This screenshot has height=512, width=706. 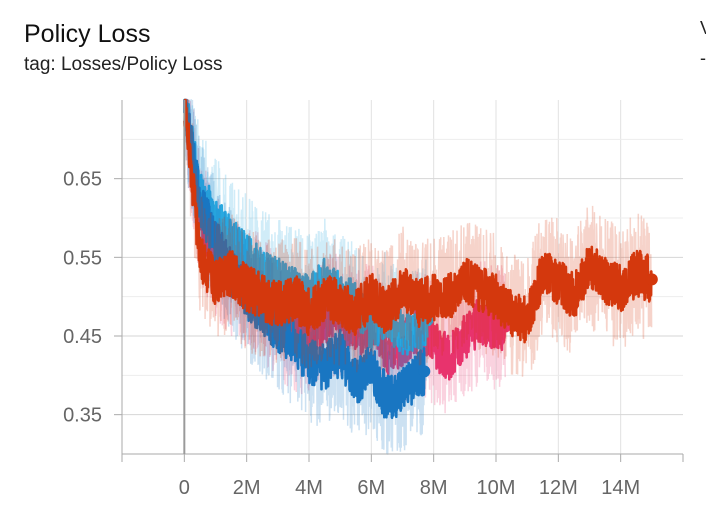 What do you see at coordinates (558, 488) in the screenshot?
I see `x-tick-label: 12M` at bounding box center [558, 488].